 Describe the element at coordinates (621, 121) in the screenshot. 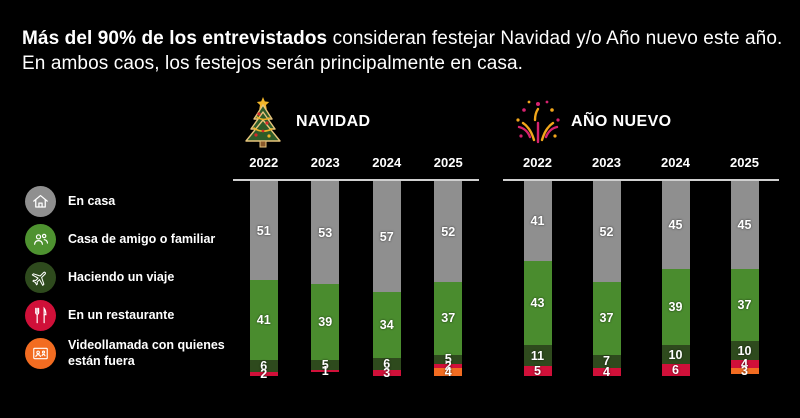

I see `section-title-anonuevo: AÑO NUEVO` at that location.